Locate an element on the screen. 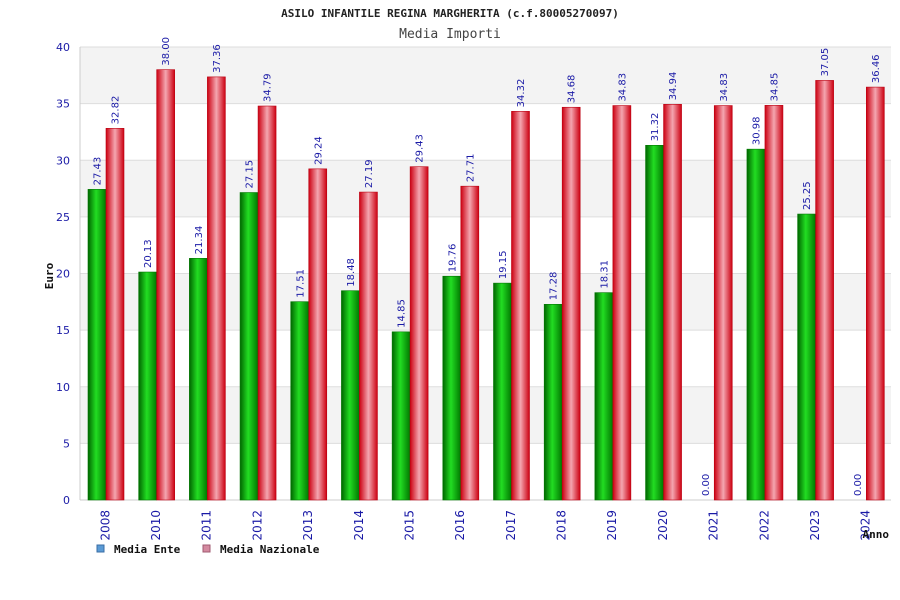 This screenshot has height=600, width=900. data-label-media-ente-2018: 17.28 is located at coordinates (554, 286).